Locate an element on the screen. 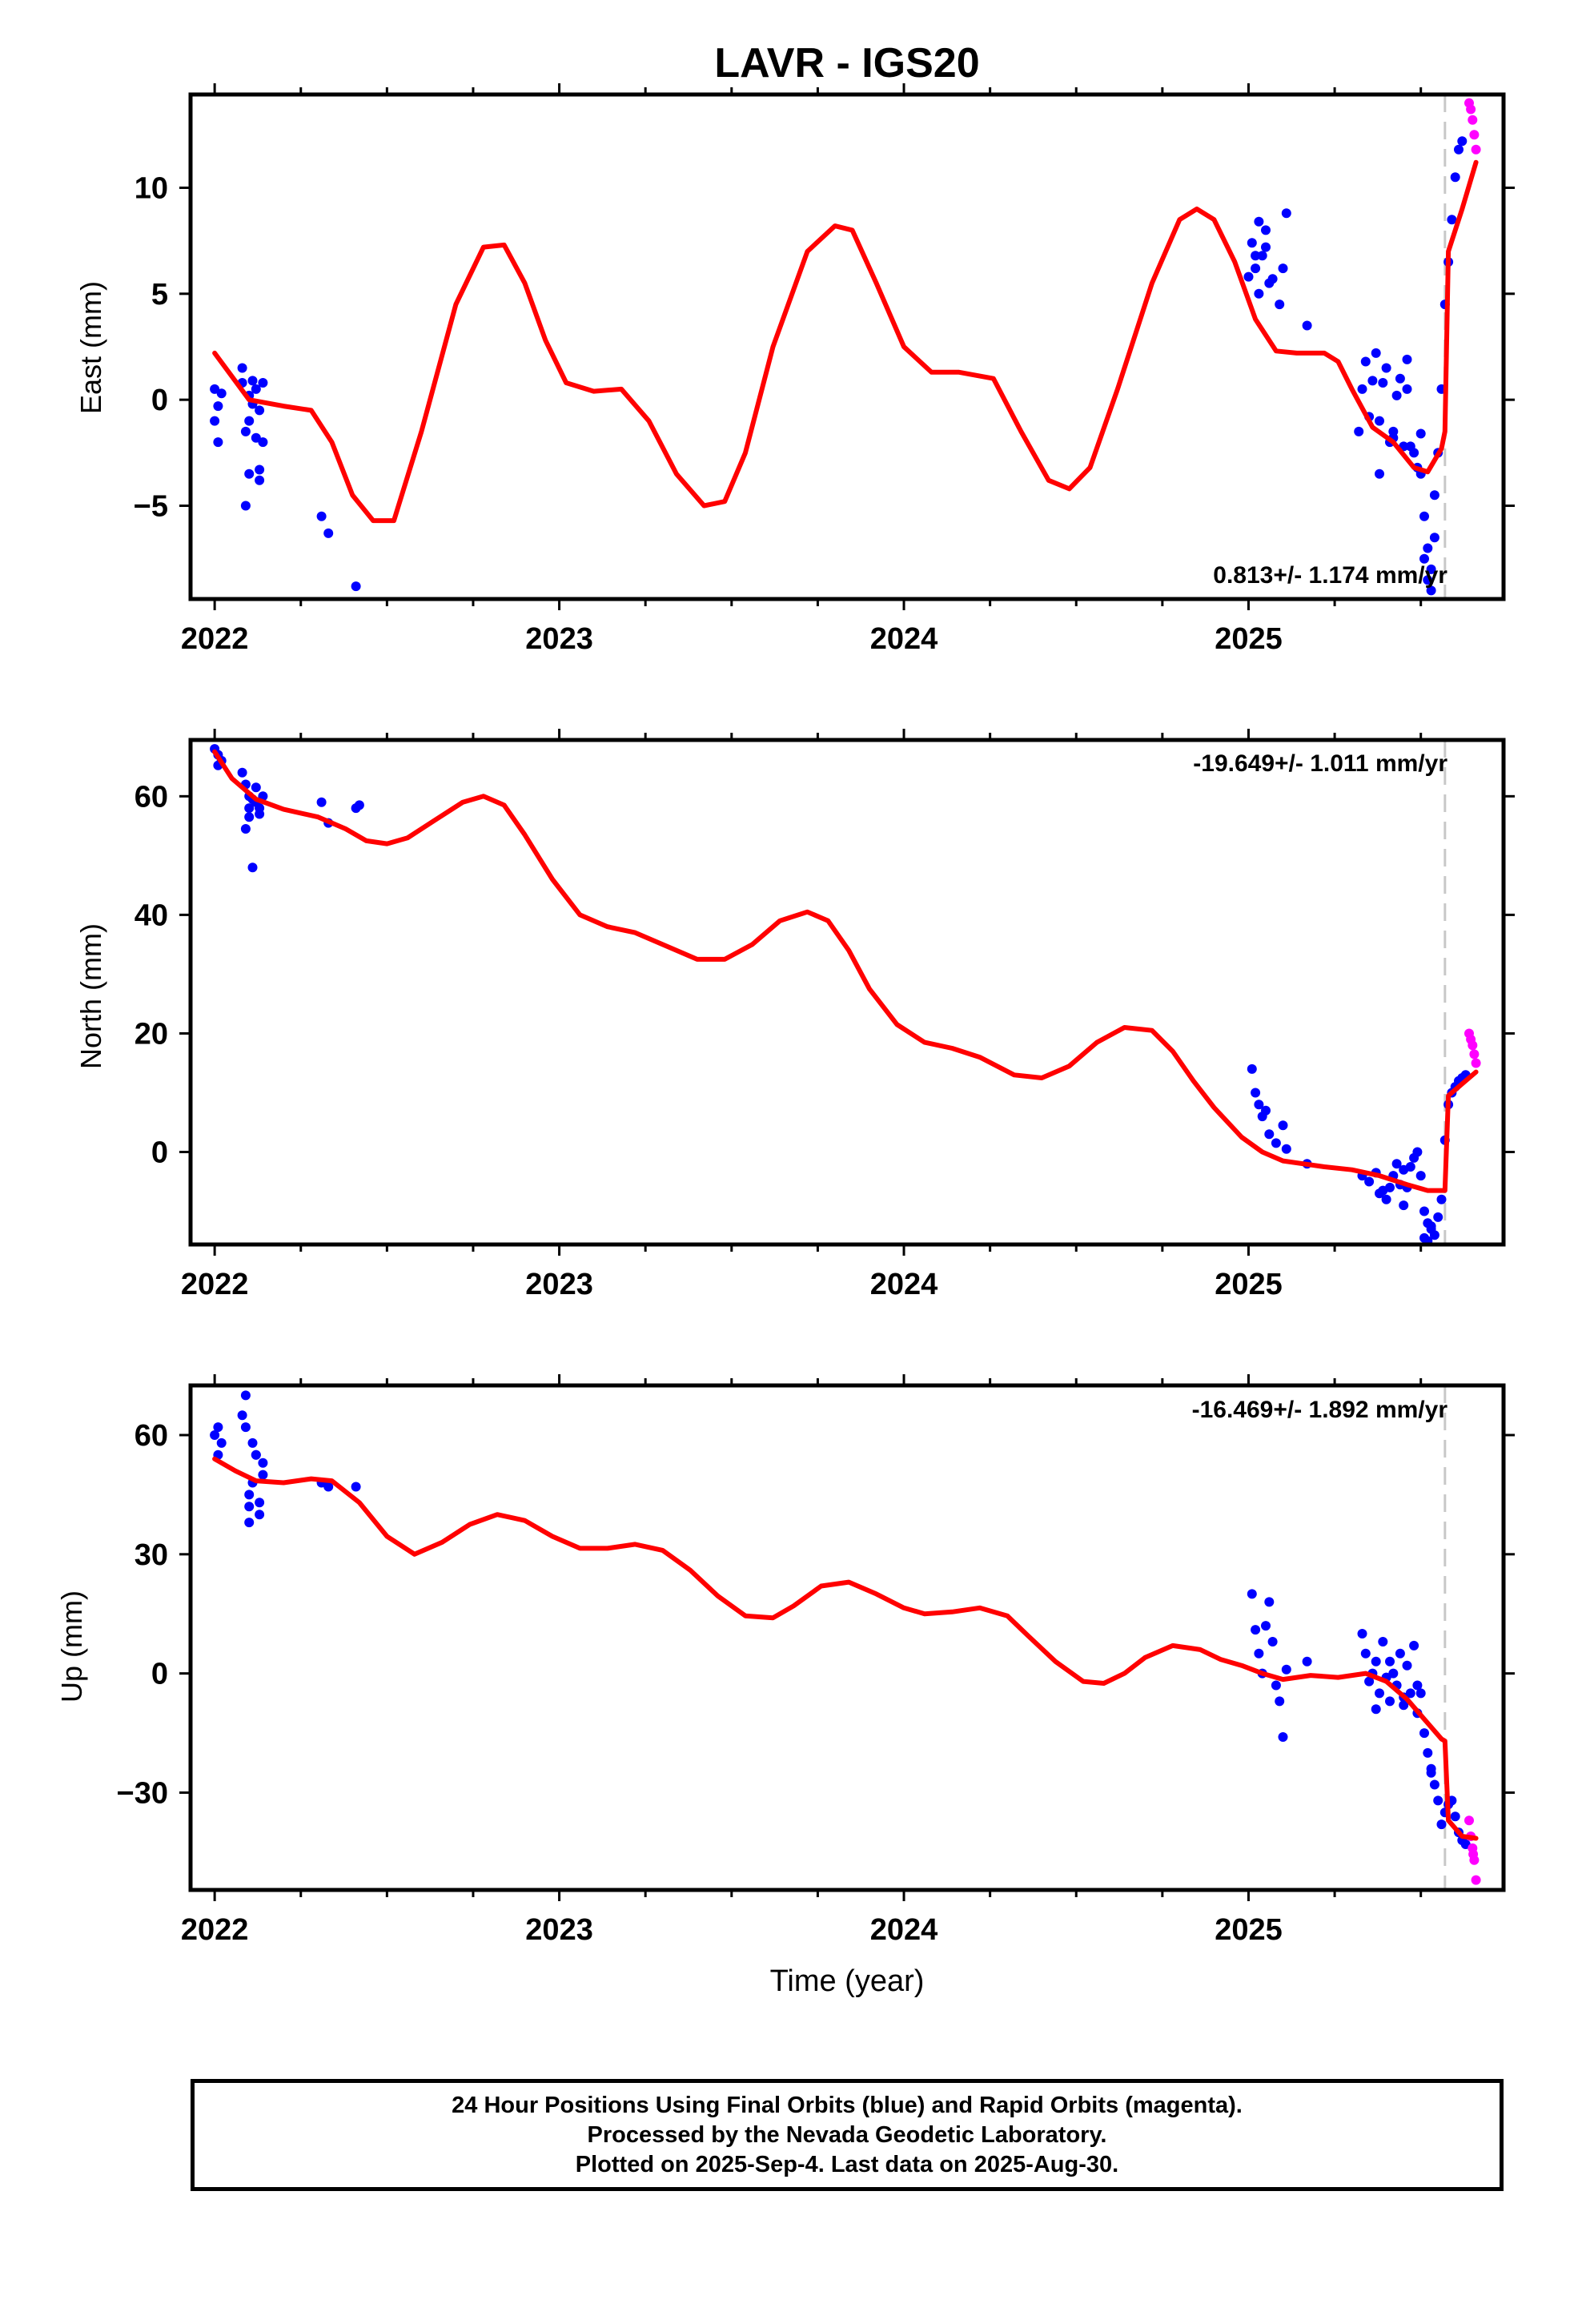  east-x-tick-label: 2022 is located at coordinates (215, 639).